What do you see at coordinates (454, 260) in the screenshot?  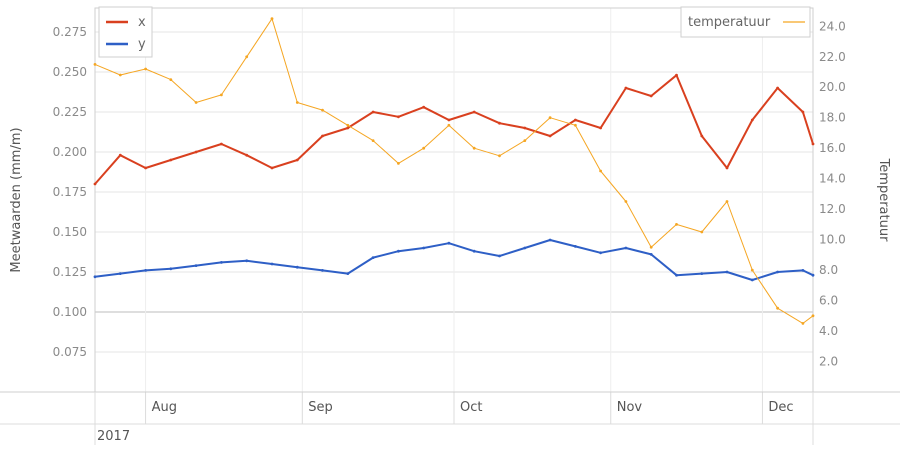 I see `series-line-y` at bounding box center [454, 260].